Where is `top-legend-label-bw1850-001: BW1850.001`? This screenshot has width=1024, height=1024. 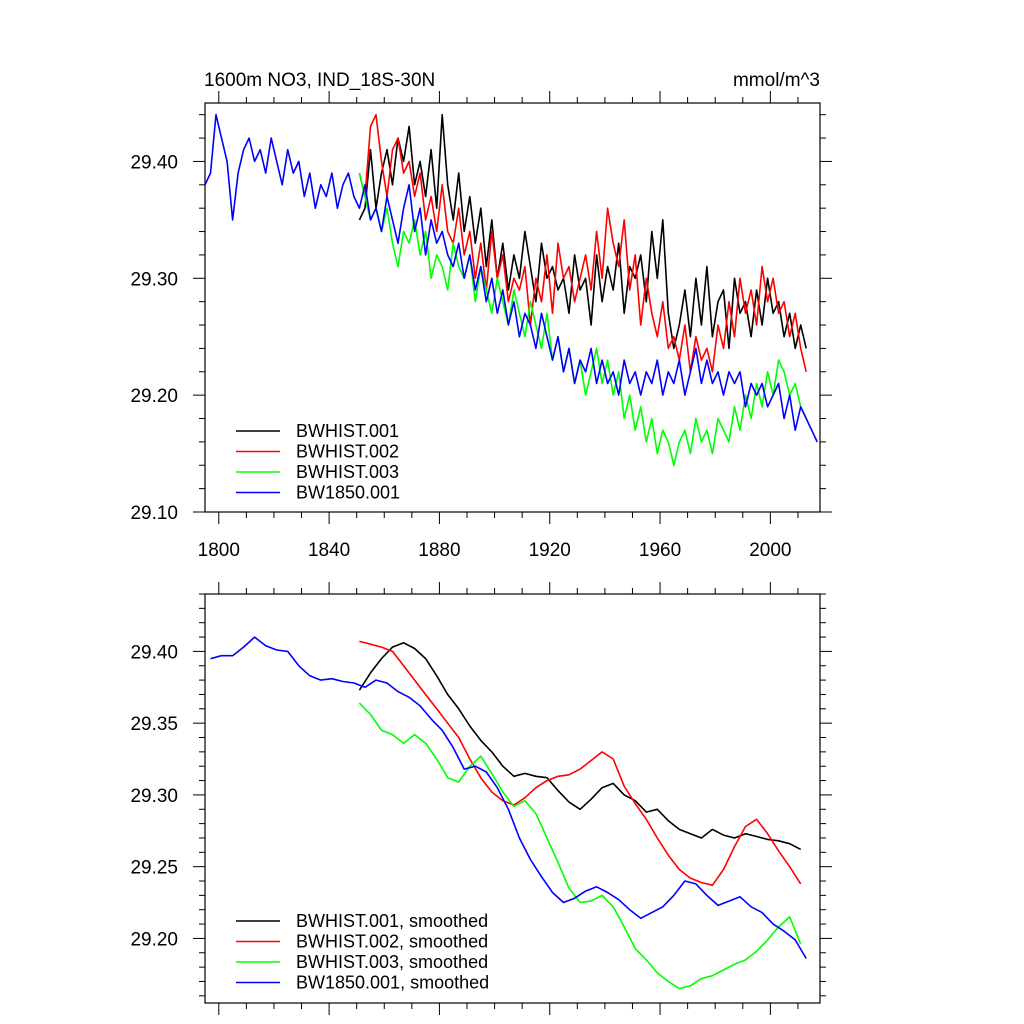
top-legend-label-bw1850-001: BW1850.001 is located at coordinates (348, 493).